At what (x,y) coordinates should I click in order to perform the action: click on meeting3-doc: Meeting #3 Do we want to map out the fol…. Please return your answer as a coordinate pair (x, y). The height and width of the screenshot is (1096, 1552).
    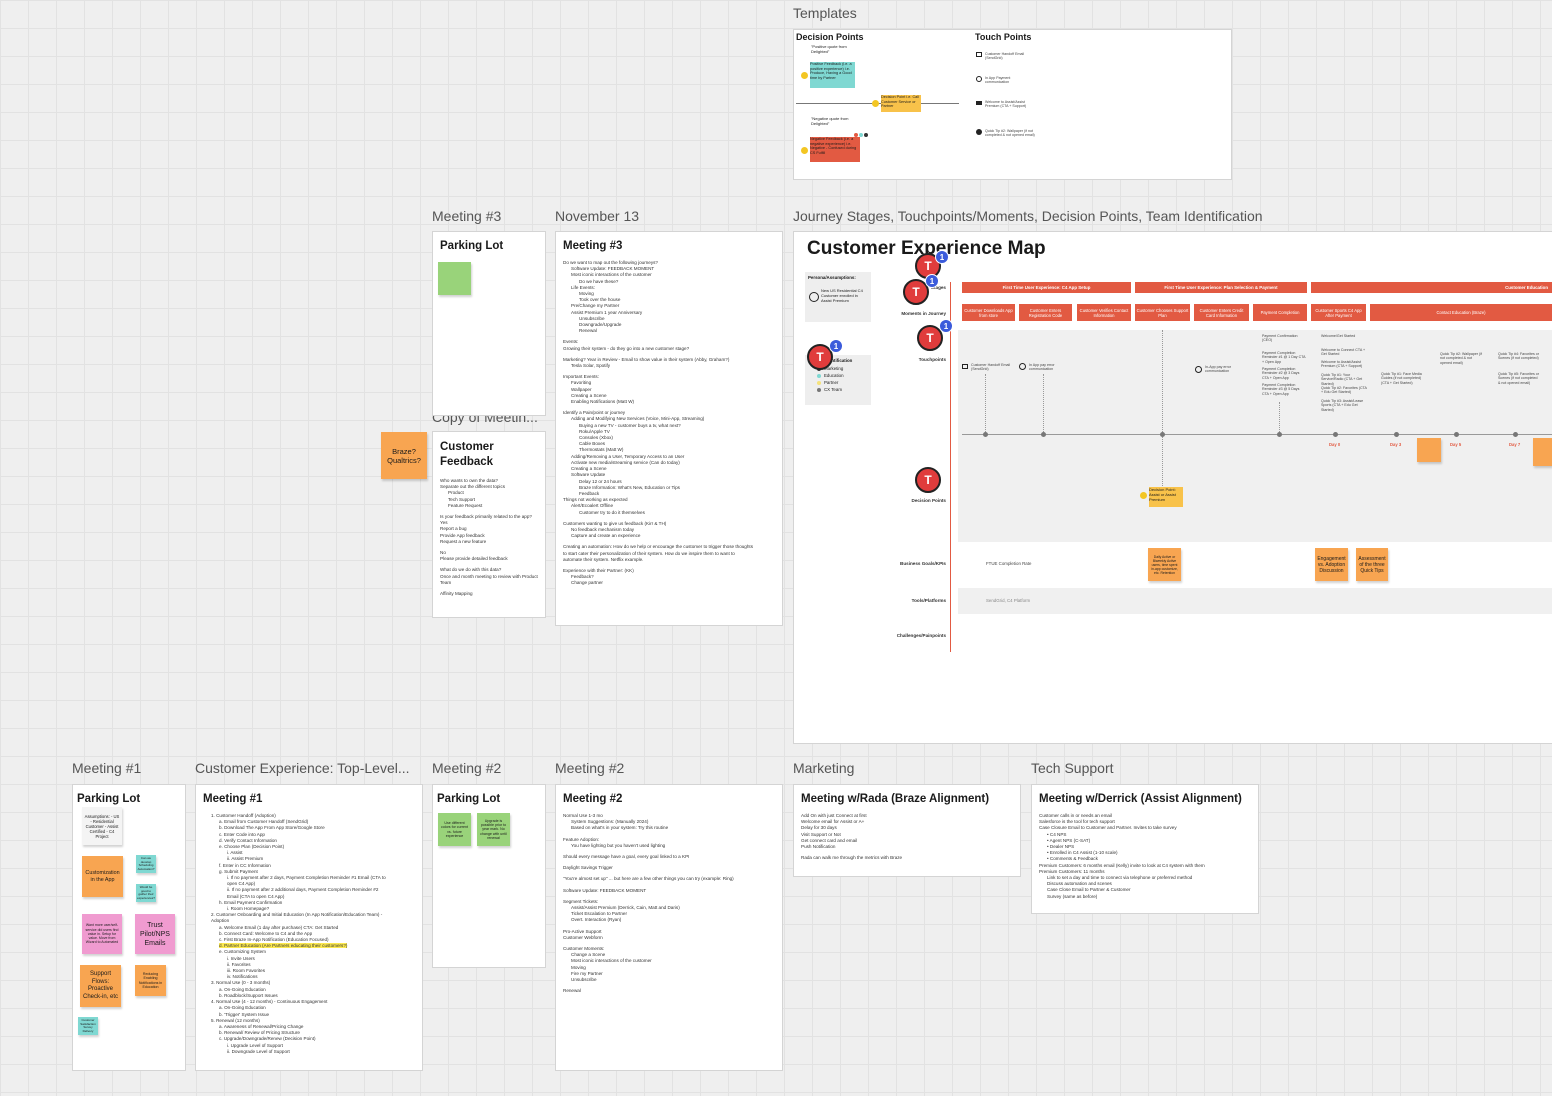
    Looking at the image, I should click on (669, 428).